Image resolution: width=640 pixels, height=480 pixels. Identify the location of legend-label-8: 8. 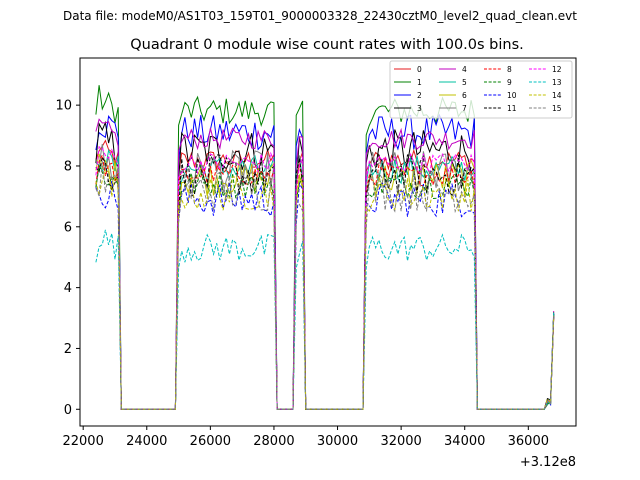
(509, 69).